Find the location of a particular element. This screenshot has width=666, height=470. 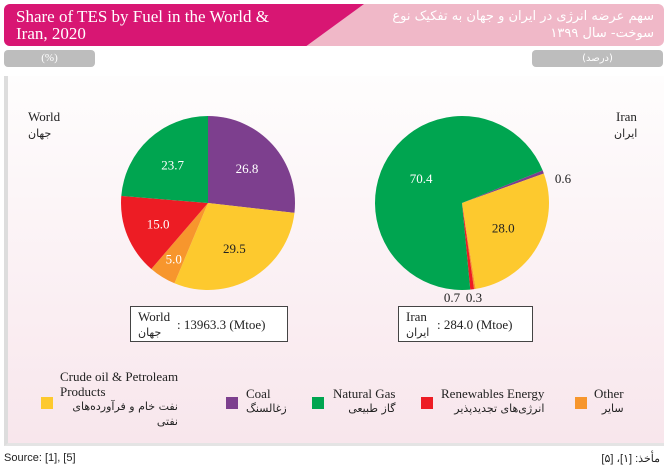

legend-coal: Coal زغالسنگ is located at coordinates (266, 401).